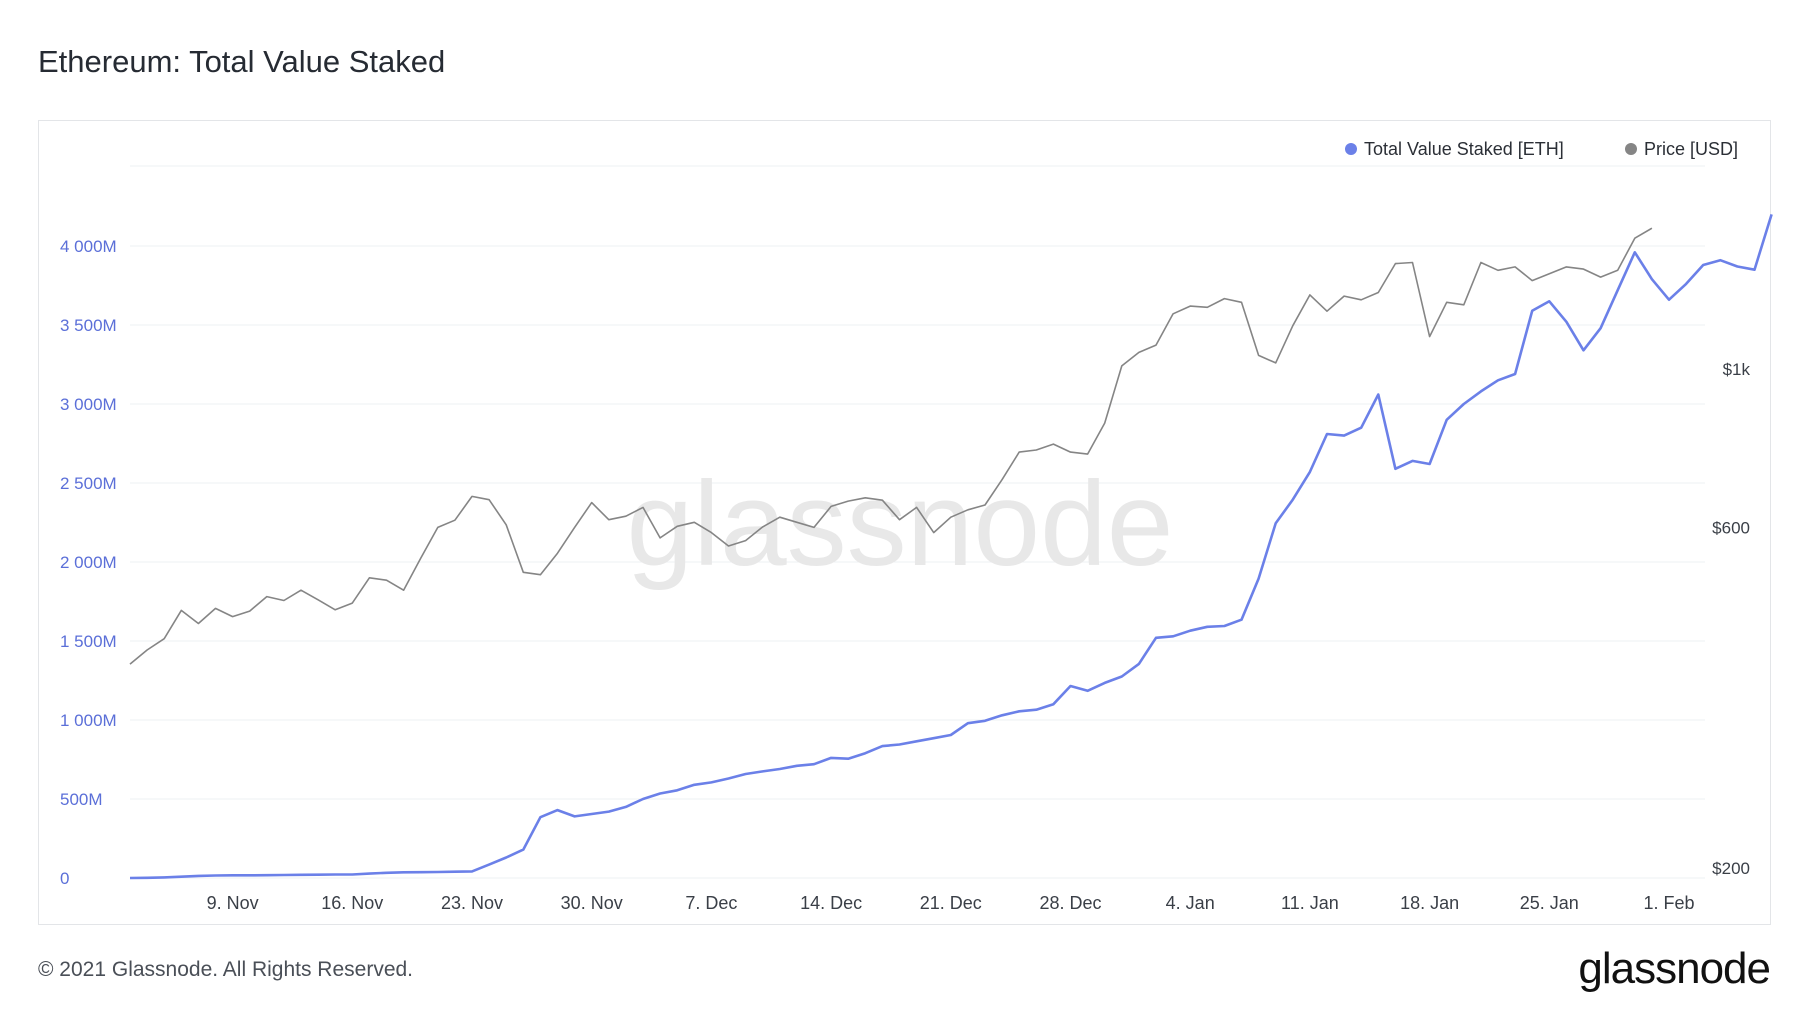 The image size is (1800, 1013). What do you see at coordinates (1631, 149) in the screenshot?
I see `legend-marker-price` at bounding box center [1631, 149].